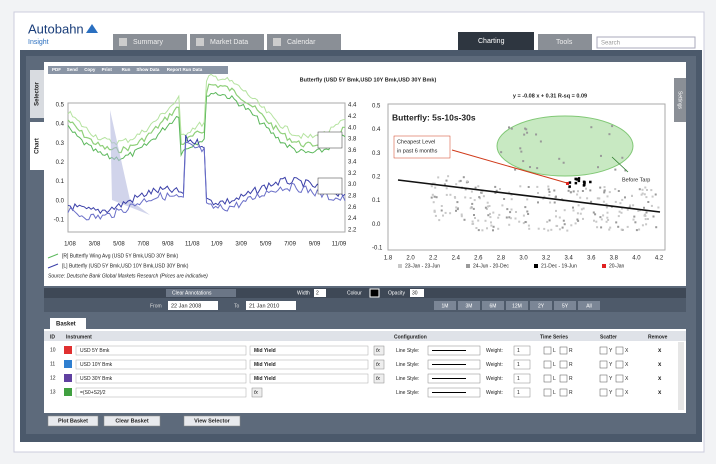 Image resolution: width=716 pixels, height=469 pixels. I want to click on tab-label: Basket, so click(66, 325).